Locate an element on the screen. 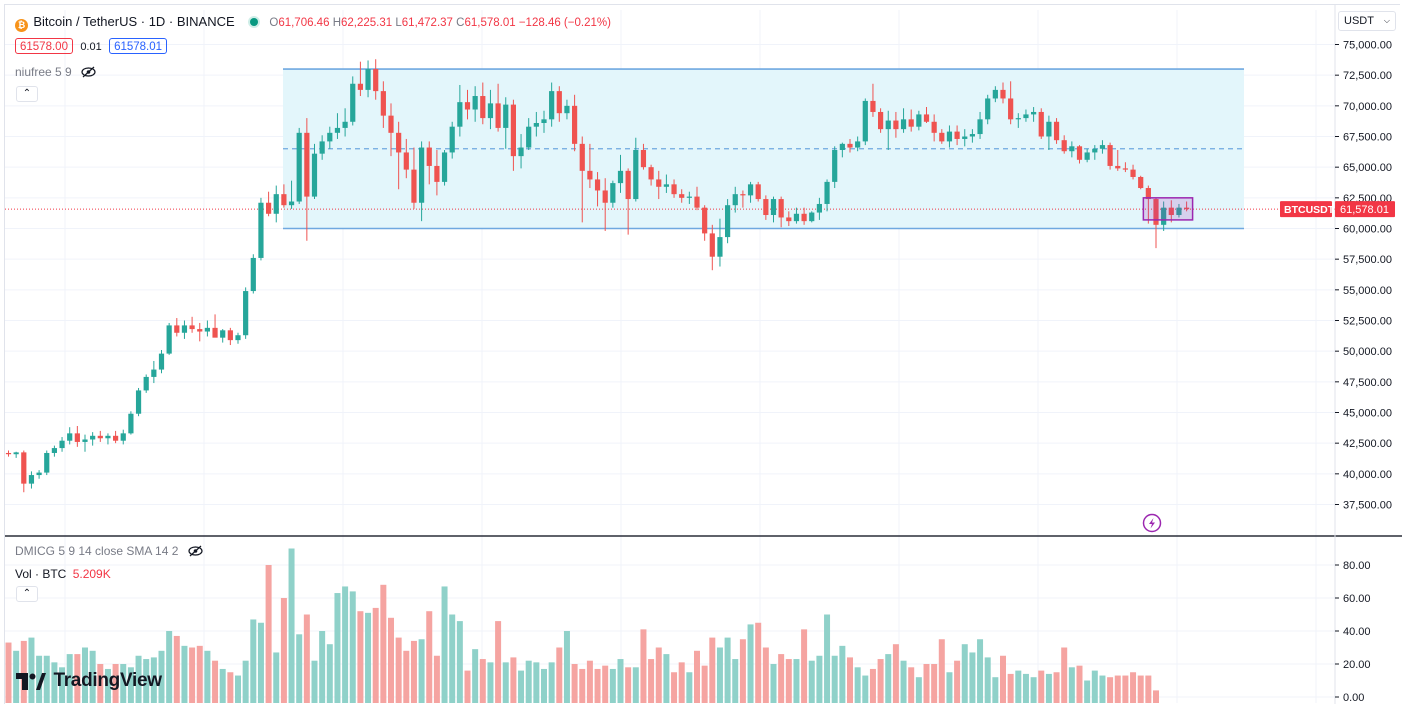 Image resolution: width=1402 pixels, height=704 pixels. volume-axis: 80.00 60.00 40.00 20.00 0.00 is located at coordinates (1353, 632).